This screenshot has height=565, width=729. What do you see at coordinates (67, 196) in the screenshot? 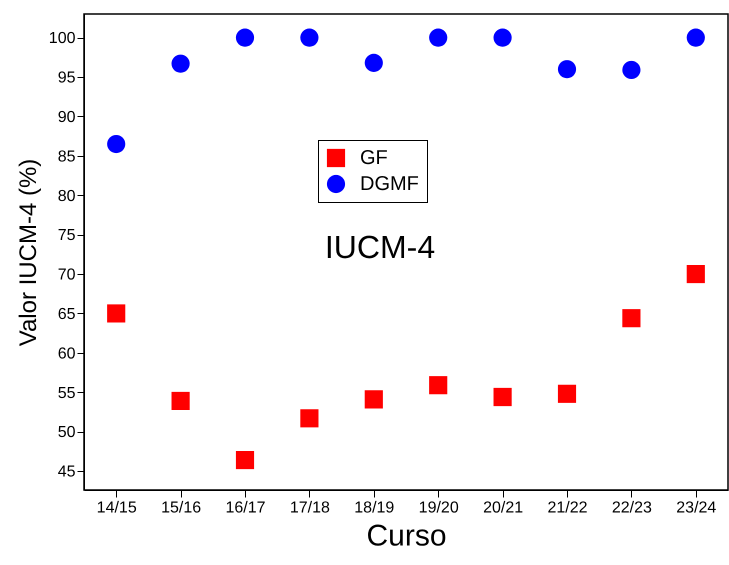
I see `y-tick-label: 80` at bounding box center [67, 196].